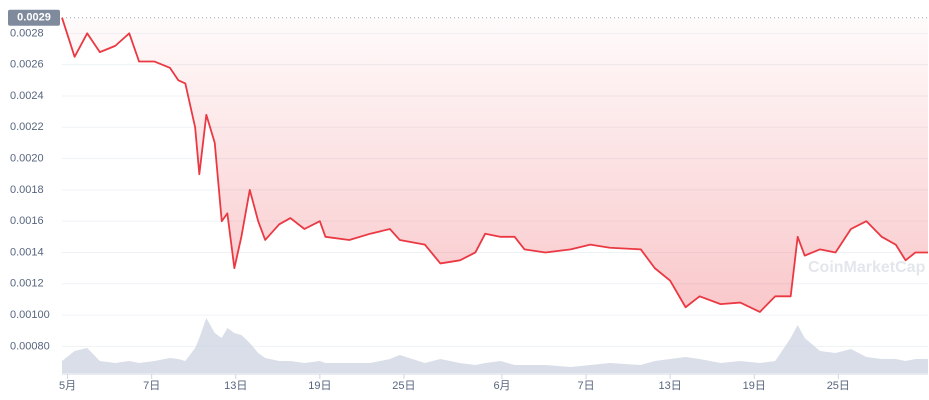  I want to click on y-tick-label: 0.00100, so click(30, 315).